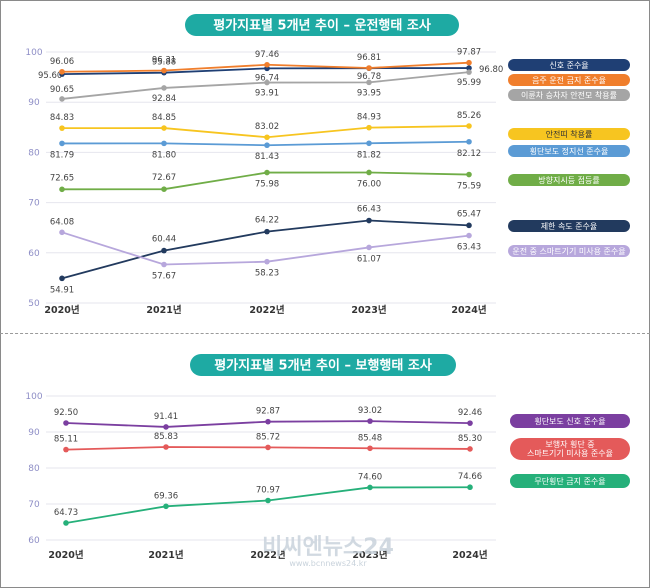 The height and width of the screenshot is (588, 650). I want to click on chart2-data-label: 64.73, so click(66, 513).